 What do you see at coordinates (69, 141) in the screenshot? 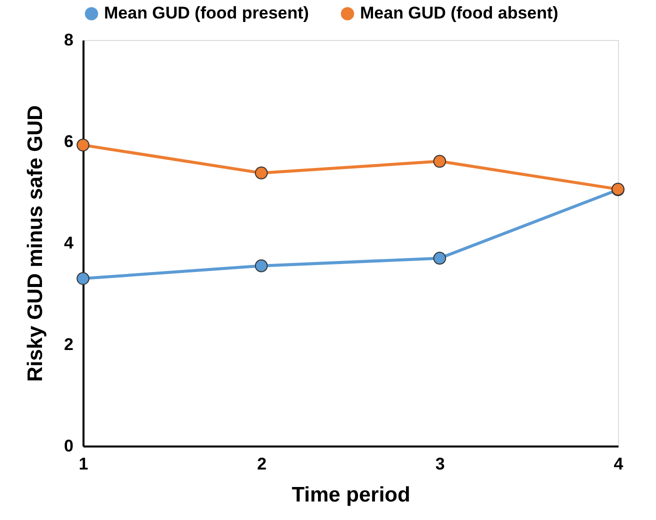
I see `y-tick-label: 6` at bounding box center [69, 141].